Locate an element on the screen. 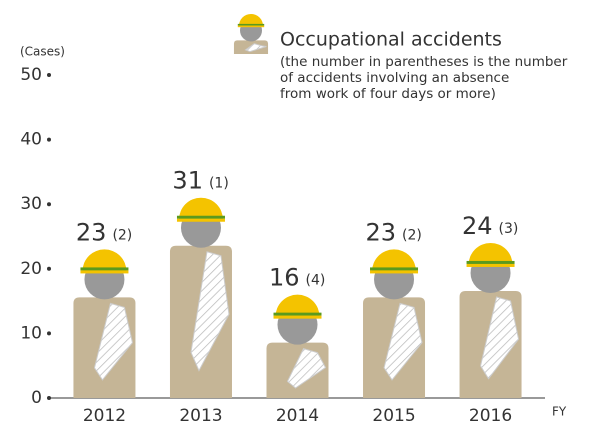  y-tick-label: 0 is located at coordinates (36, 398).